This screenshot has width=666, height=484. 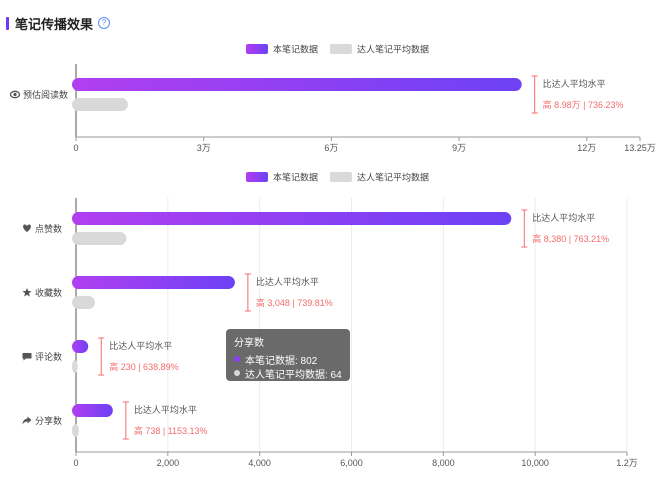 I want to click on x-tick-label: 13.25万, so click(x=640, y=148).